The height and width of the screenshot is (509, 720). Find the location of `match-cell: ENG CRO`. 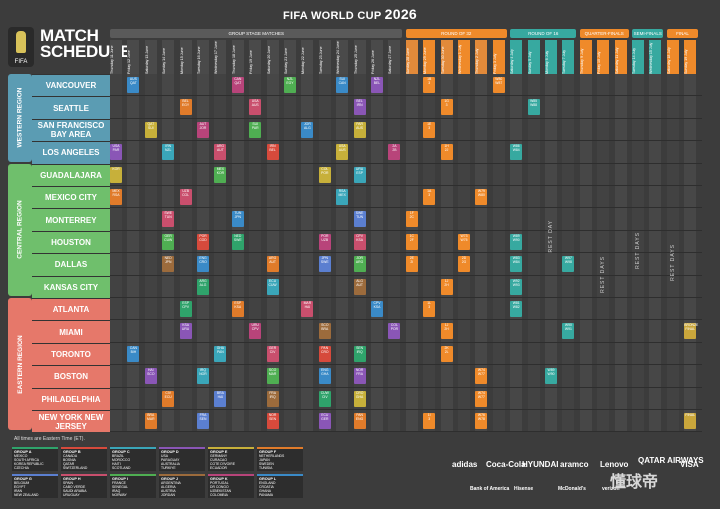

match-cell: ENG CRO is located at coordinates (203, 264).